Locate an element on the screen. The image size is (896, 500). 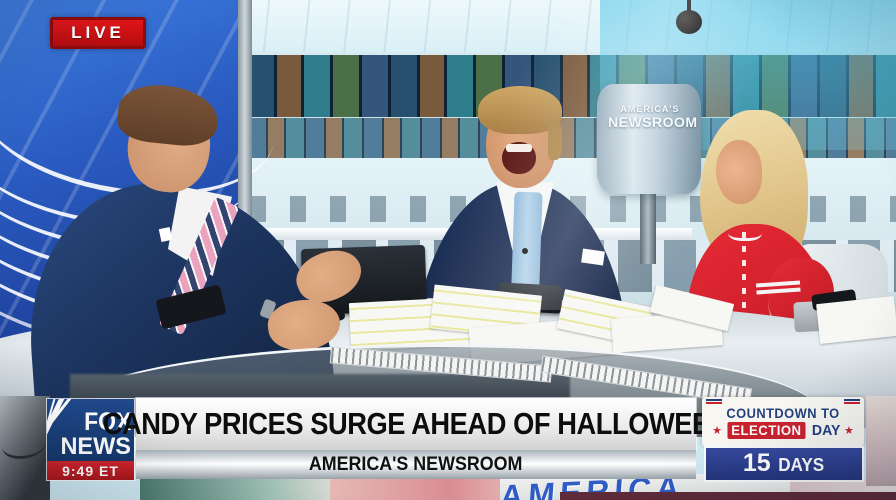
countdown-title: COUNTDOWN TO is located at coordinates (783, 413).